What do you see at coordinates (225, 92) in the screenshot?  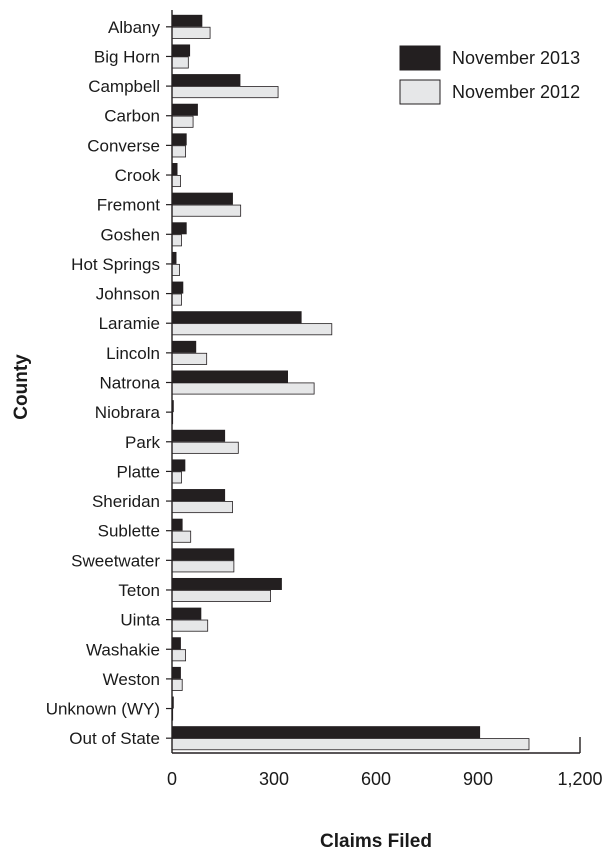 I see `bar-november-2012-campbell` at bounding box center [225, 92].